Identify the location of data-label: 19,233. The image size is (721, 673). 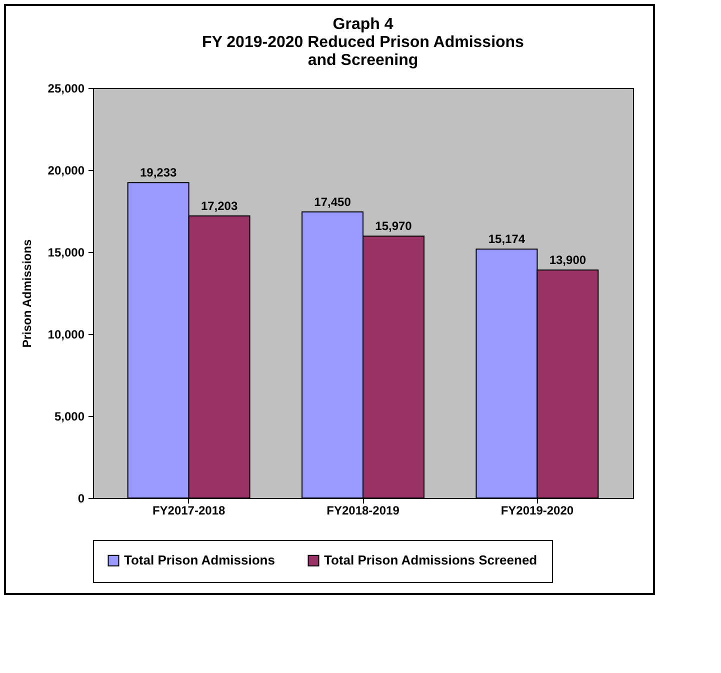
(158, 173).